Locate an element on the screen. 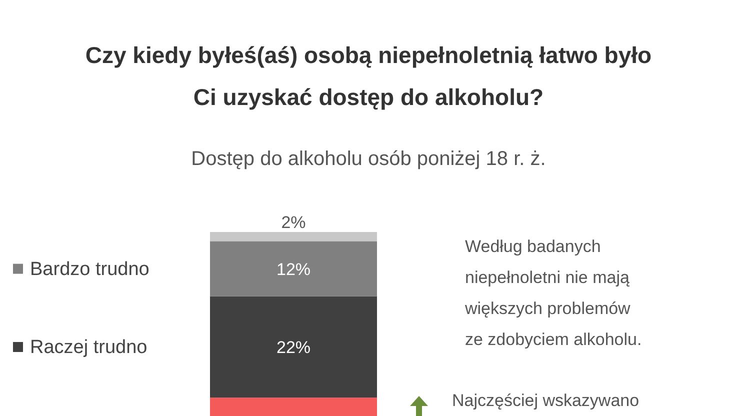 This screenshot has width=737, height=416. data-label: 2% is located at coordinates (293, 222).